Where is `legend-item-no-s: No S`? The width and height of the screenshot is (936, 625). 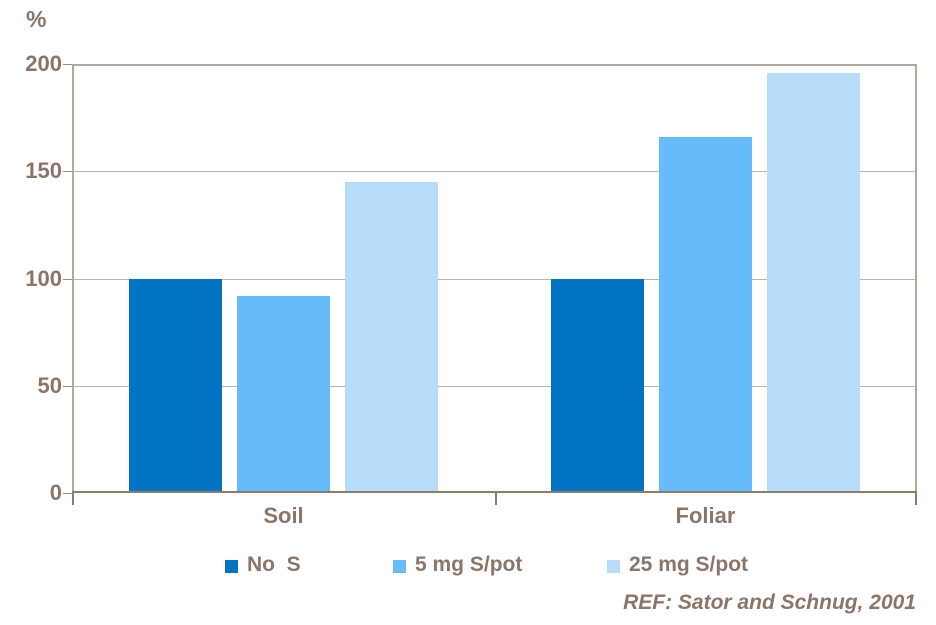
legend-item-no-s: No S is located at coordinates (263, 565).